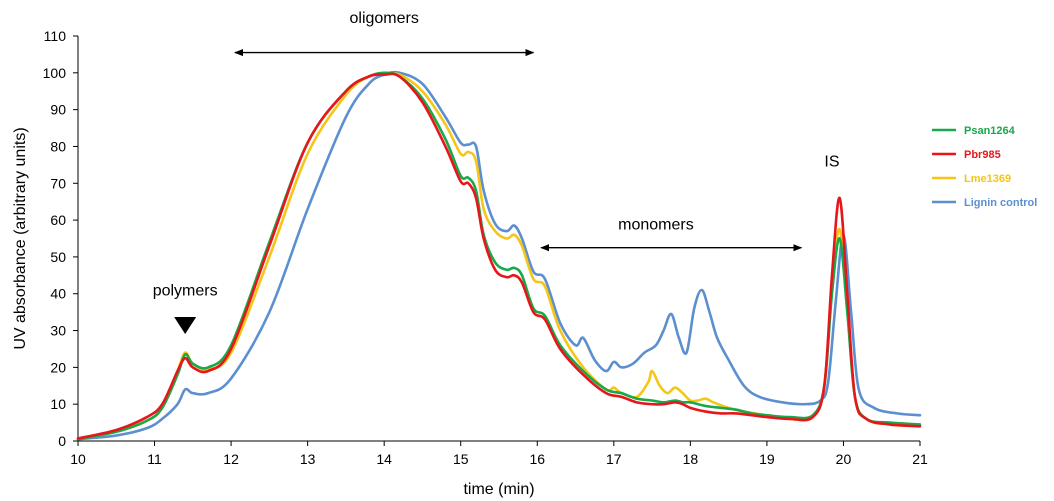  Describe the element at coordinates (185, 291) in the screenshot. I see `polymers-label: polymers` at that location.